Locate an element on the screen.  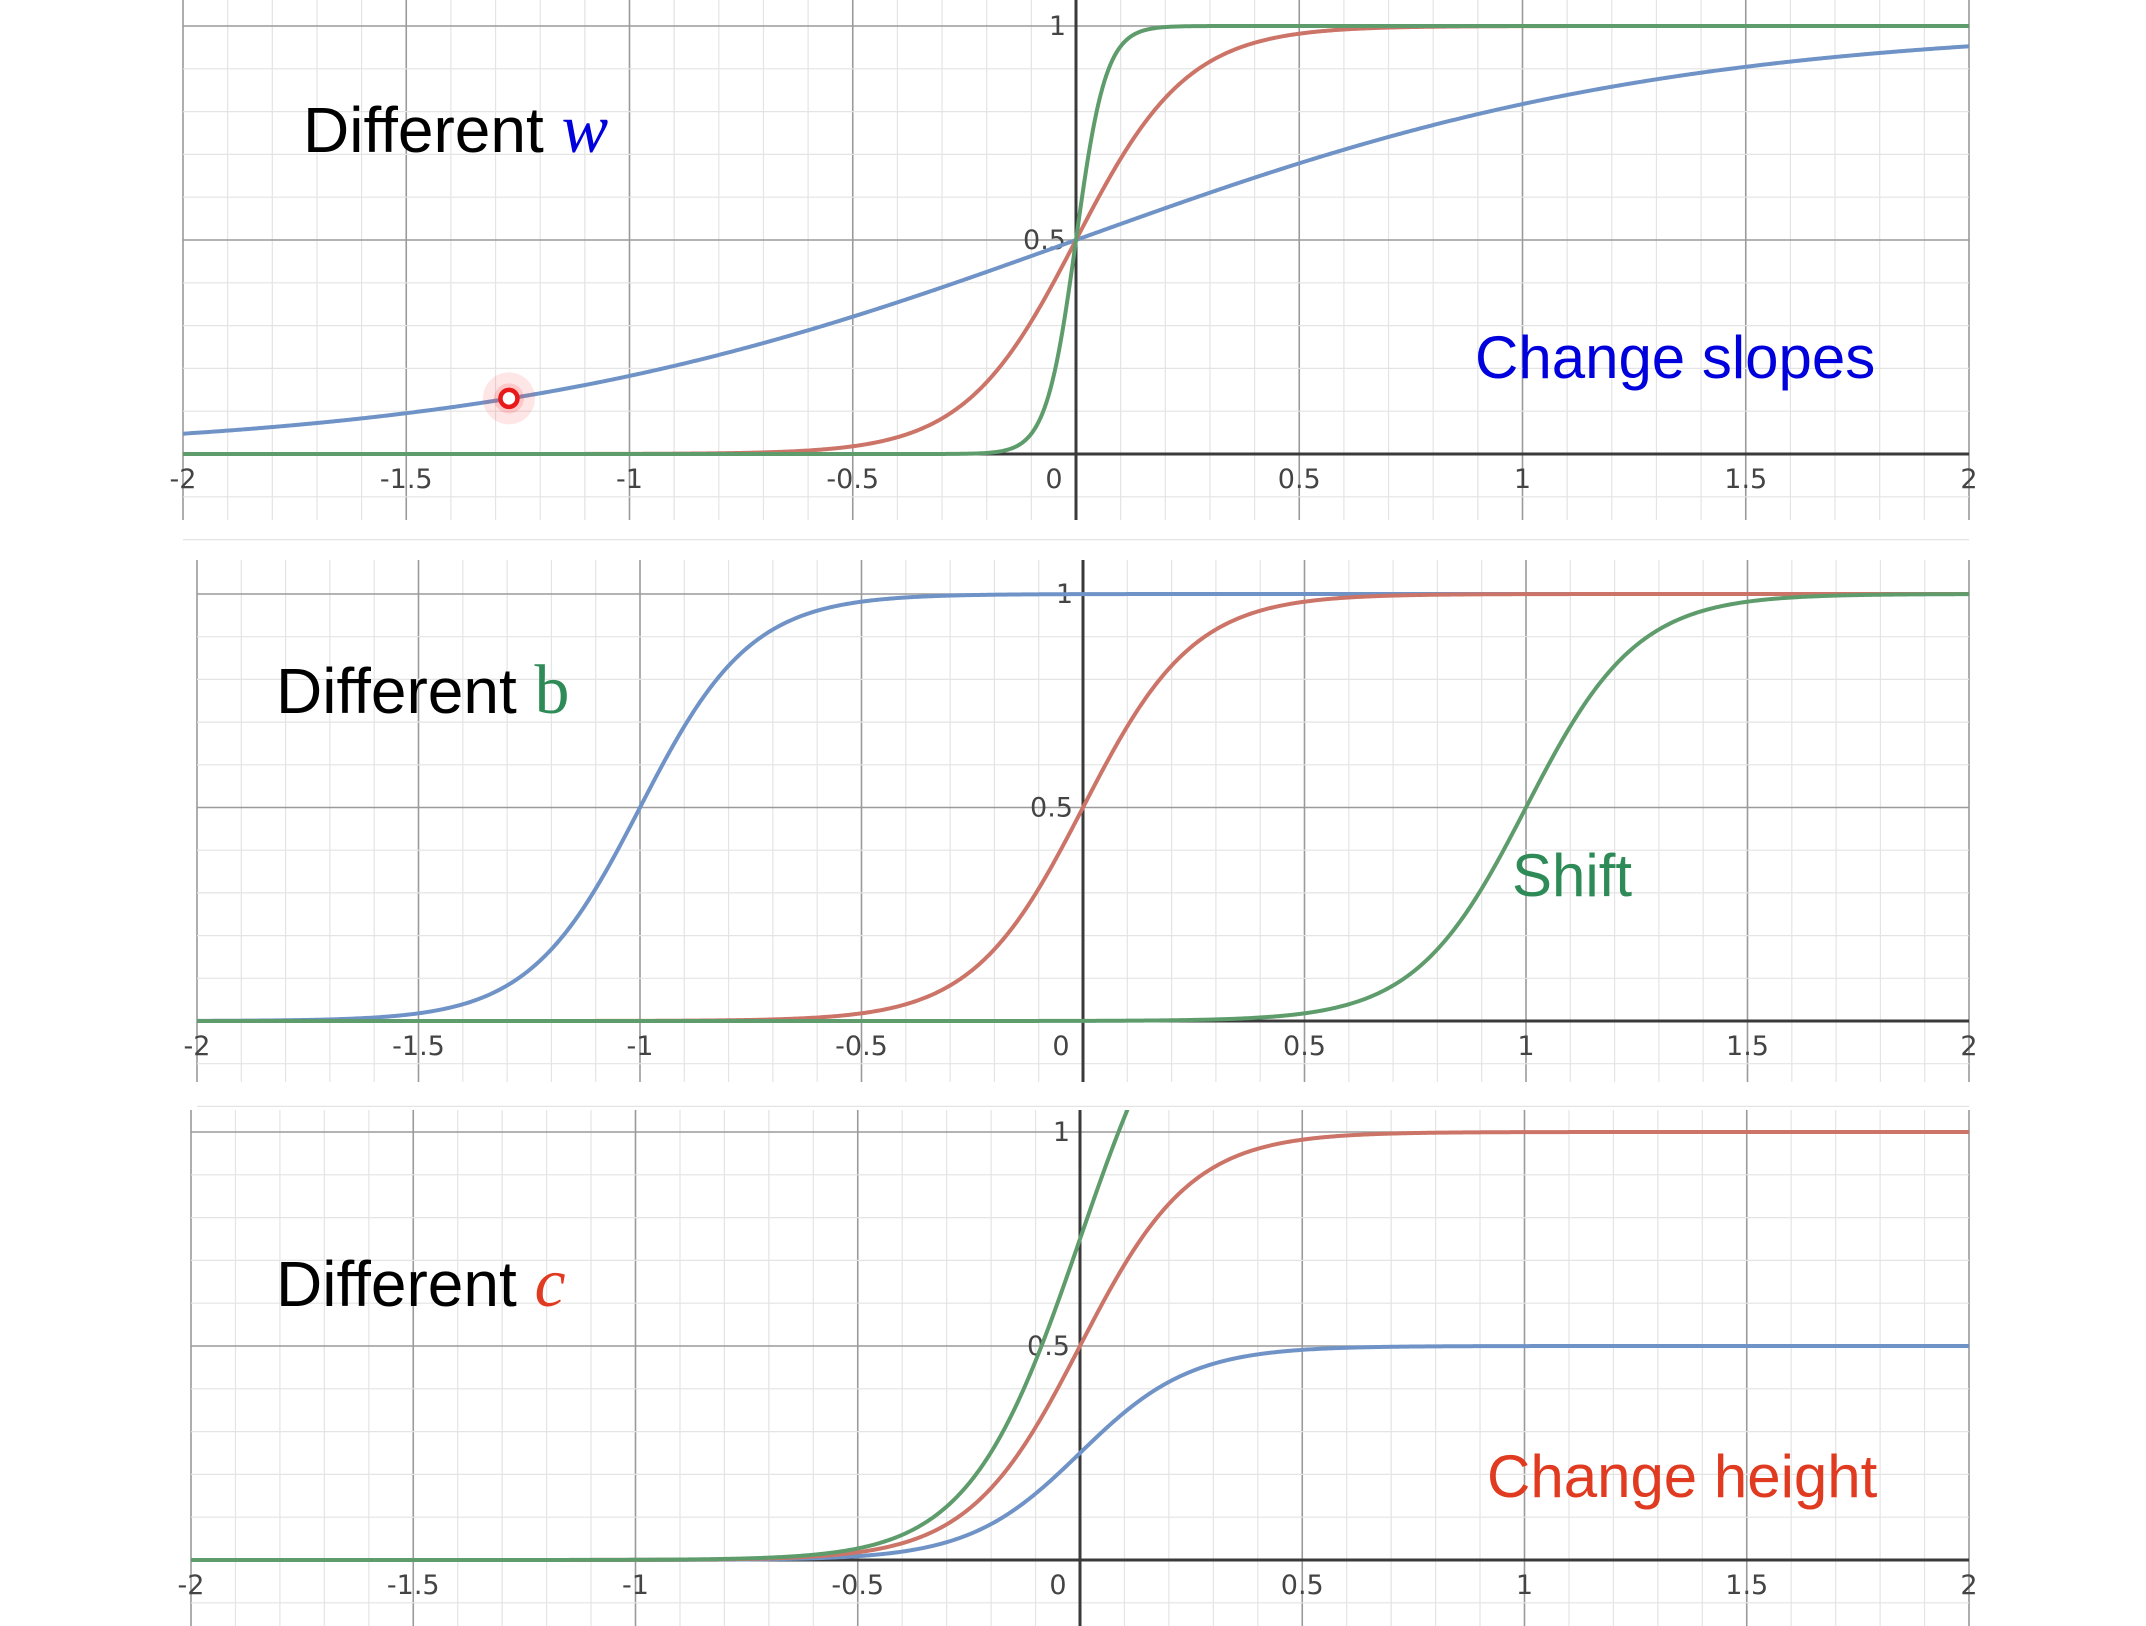
panel-title: Different b is located at coordinates (423, 690).